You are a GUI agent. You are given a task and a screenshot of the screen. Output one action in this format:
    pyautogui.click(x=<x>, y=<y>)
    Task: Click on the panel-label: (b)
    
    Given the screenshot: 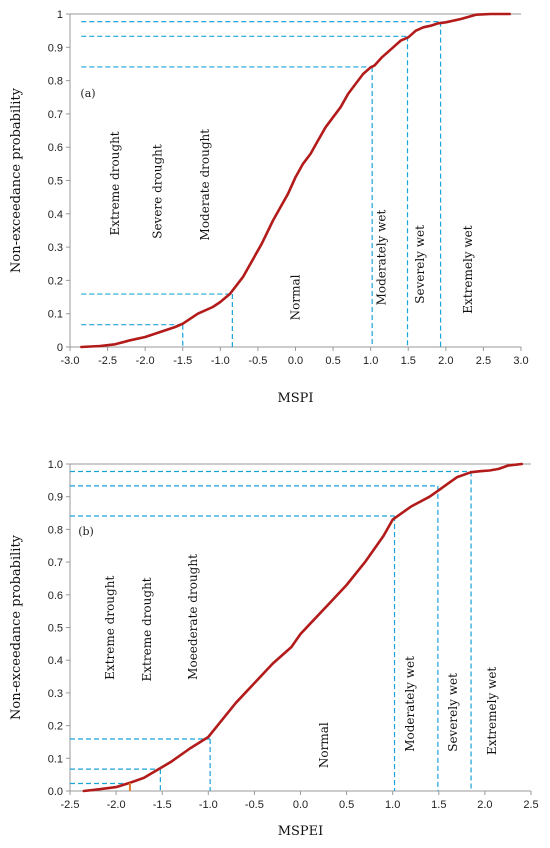 What is the action you would take?
    pyautogui.click(x=86, y=531)
    